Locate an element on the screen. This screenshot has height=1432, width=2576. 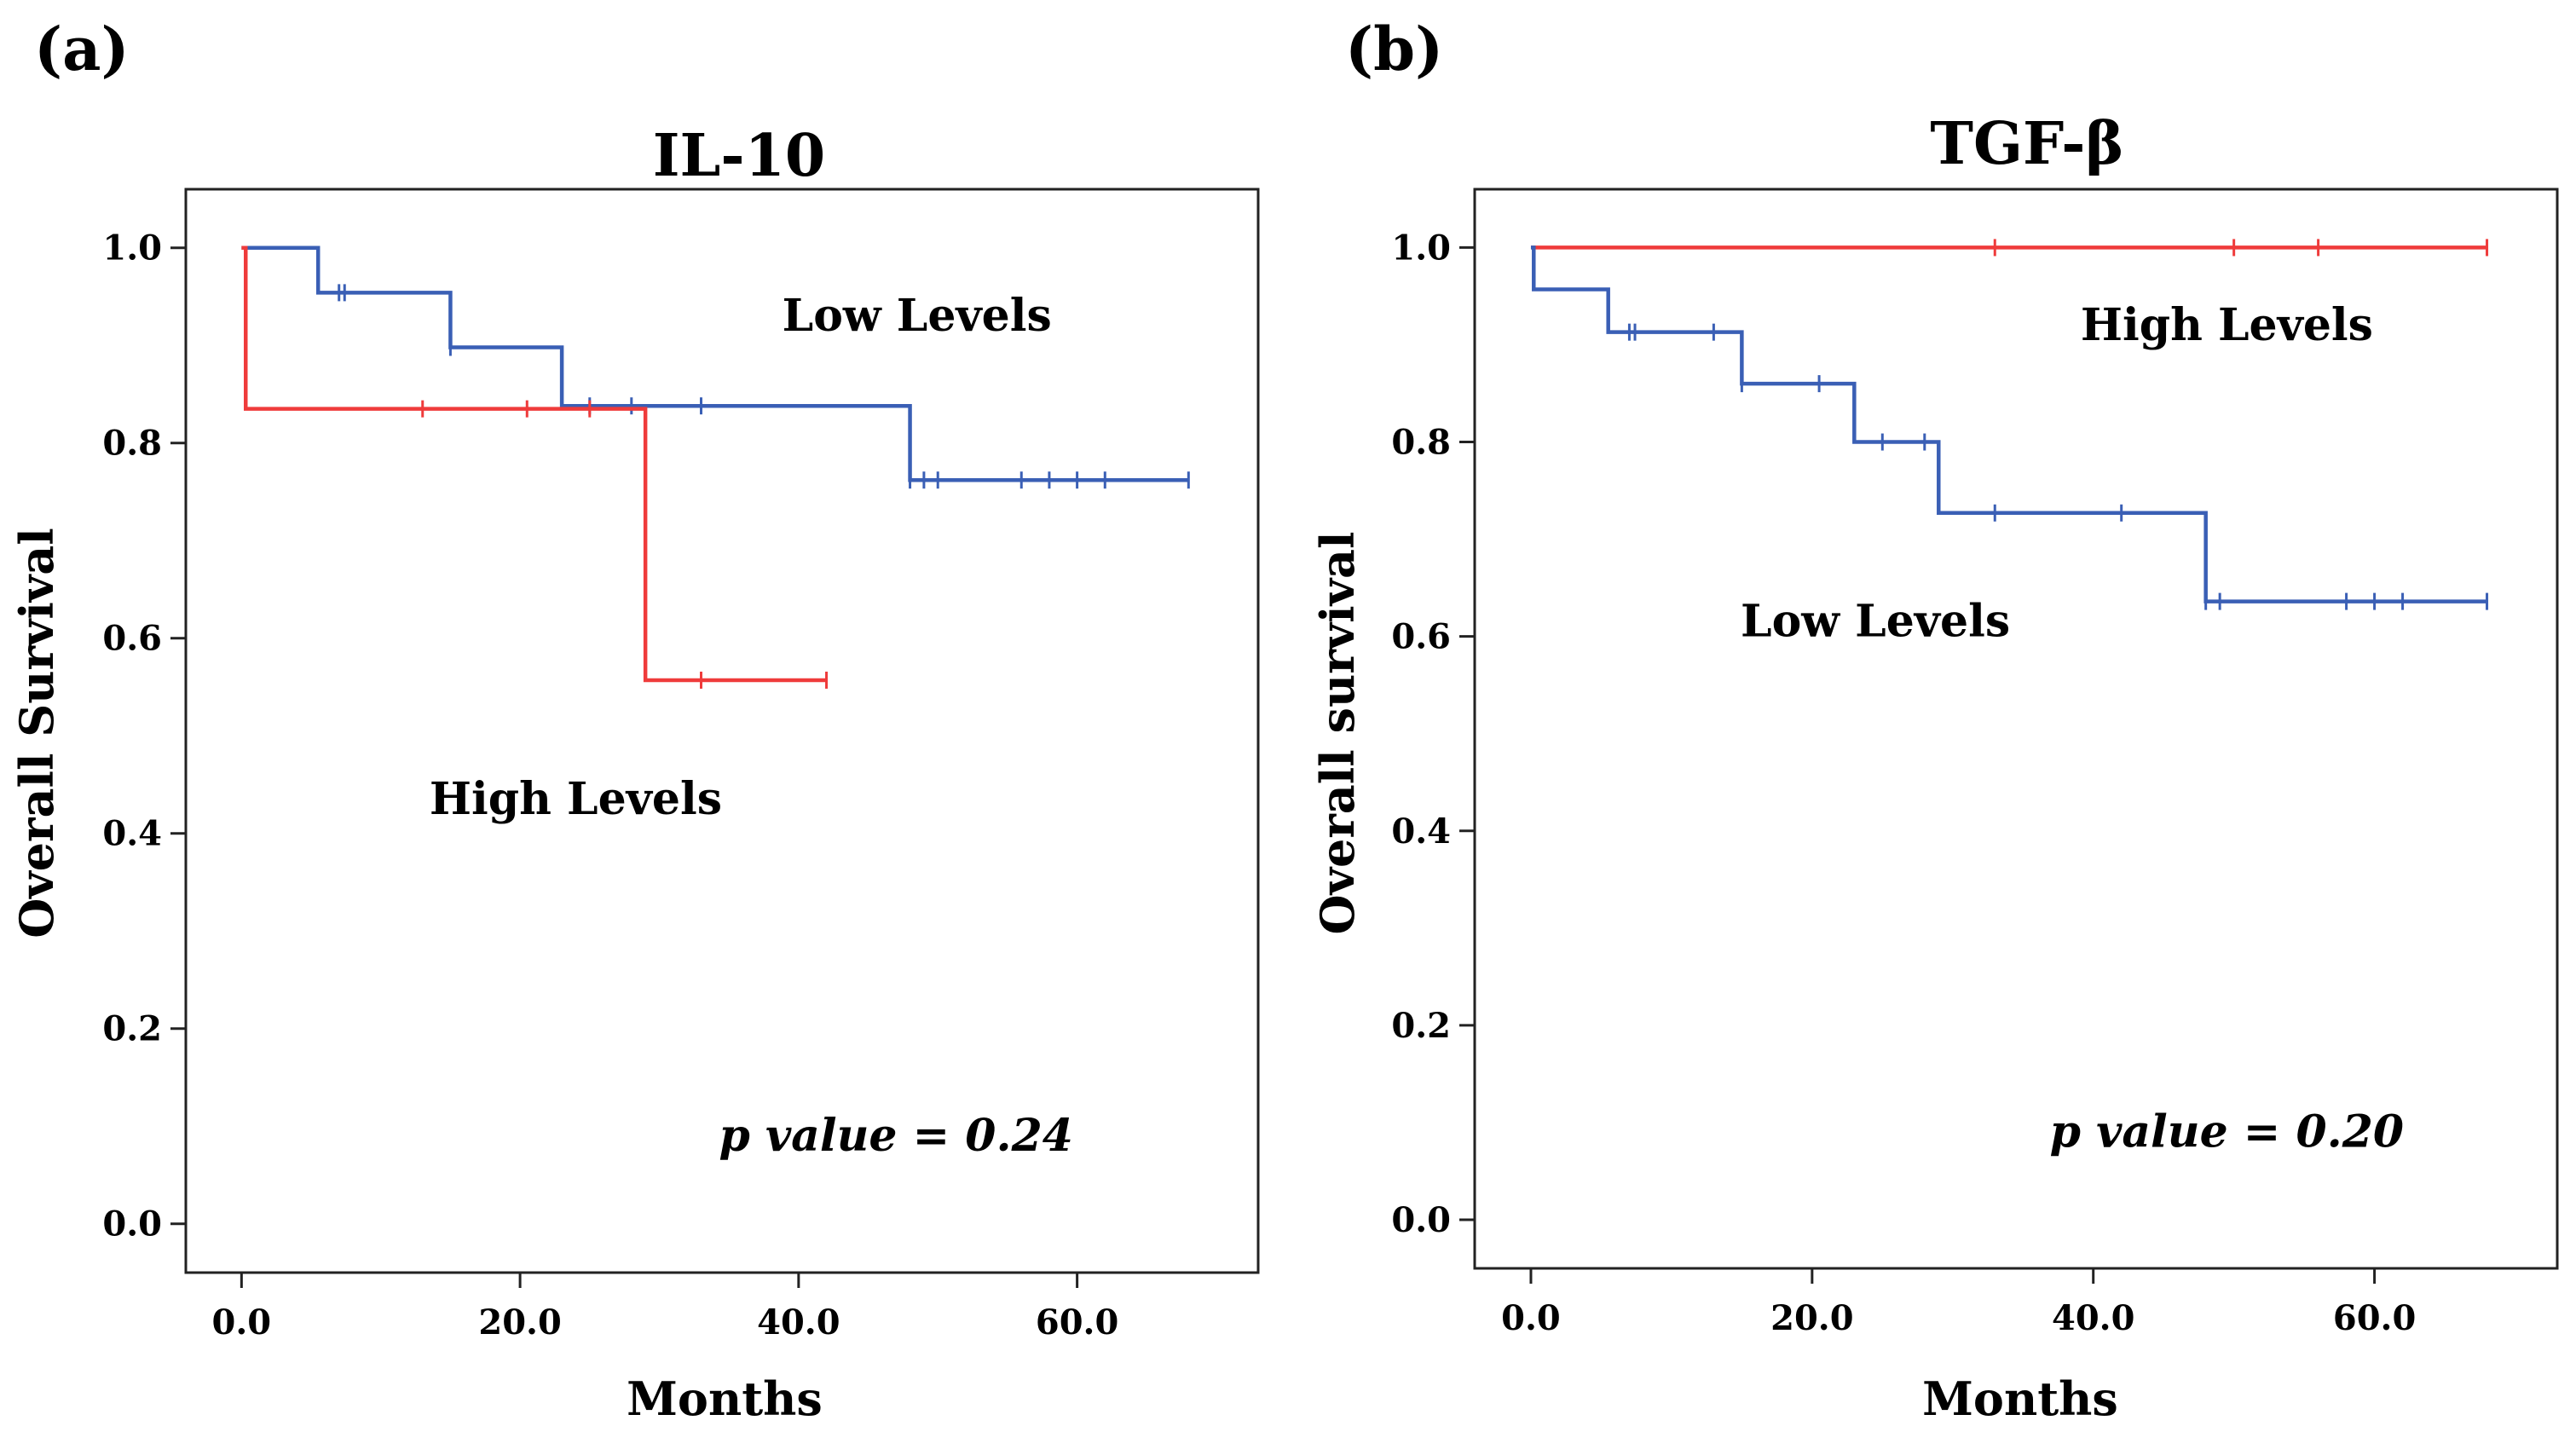
panel-b-x-axis-label: Months is located at coordinates (2020, 1398).